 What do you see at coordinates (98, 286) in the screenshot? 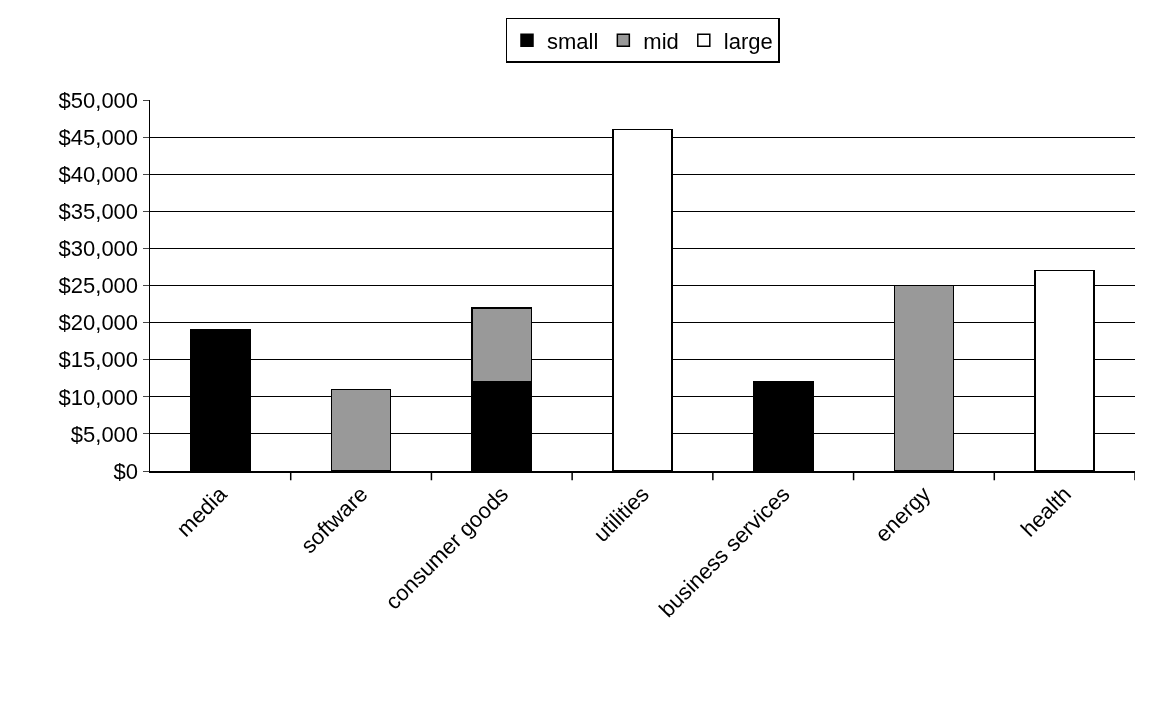
I see `y-tick-label: $25,000` at bounding box center [98, 286].